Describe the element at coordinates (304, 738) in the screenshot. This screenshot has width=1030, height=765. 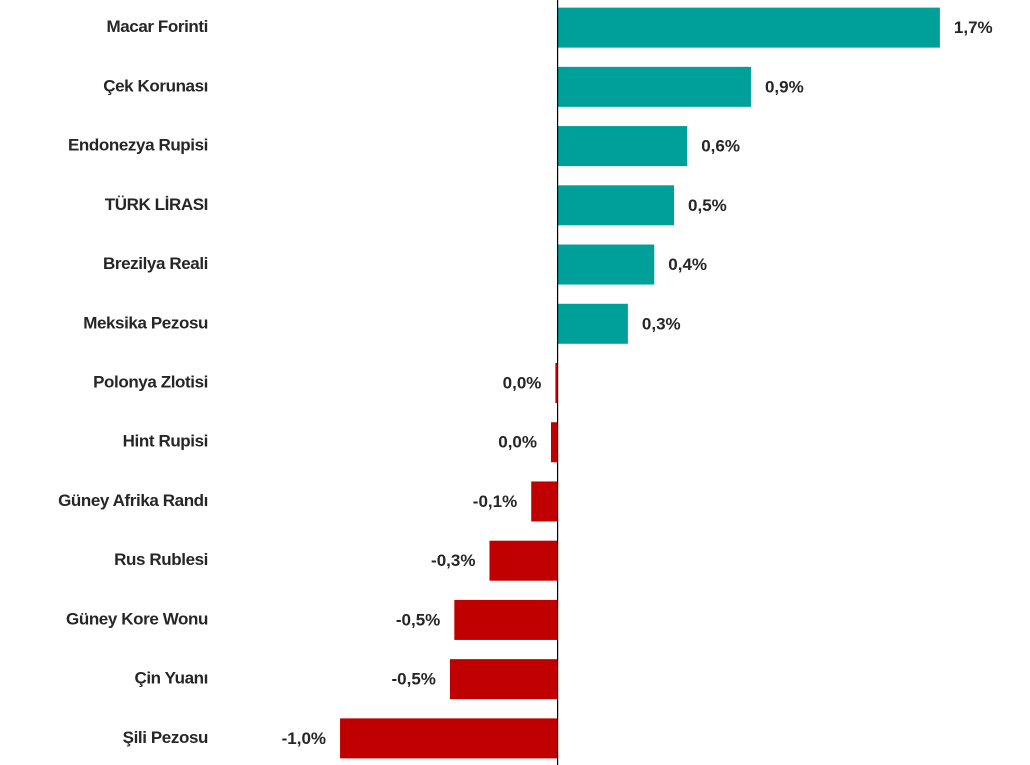
I see `value-label: -1,0%` at that location.